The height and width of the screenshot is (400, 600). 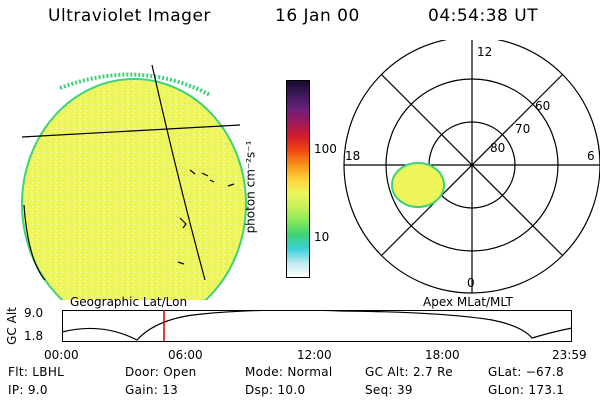 What do you see at coordinates (129, 302) in the screenshot?
I see `geographic-panel-label: Geographic Lat/Lon` at bounding box center [129, 302].